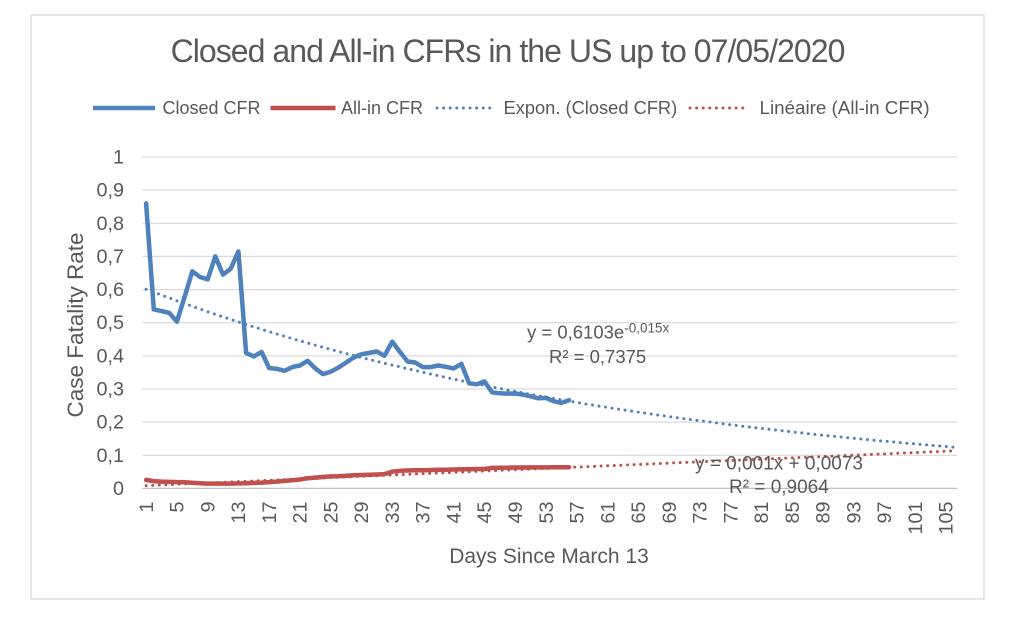 Image resolution: width=1024 pixels, height=619 pixels. Describe the element at coordinates (845, 107) in the screenshot. I see `svg-text: Linéaire (All-in CFR)` at that location.